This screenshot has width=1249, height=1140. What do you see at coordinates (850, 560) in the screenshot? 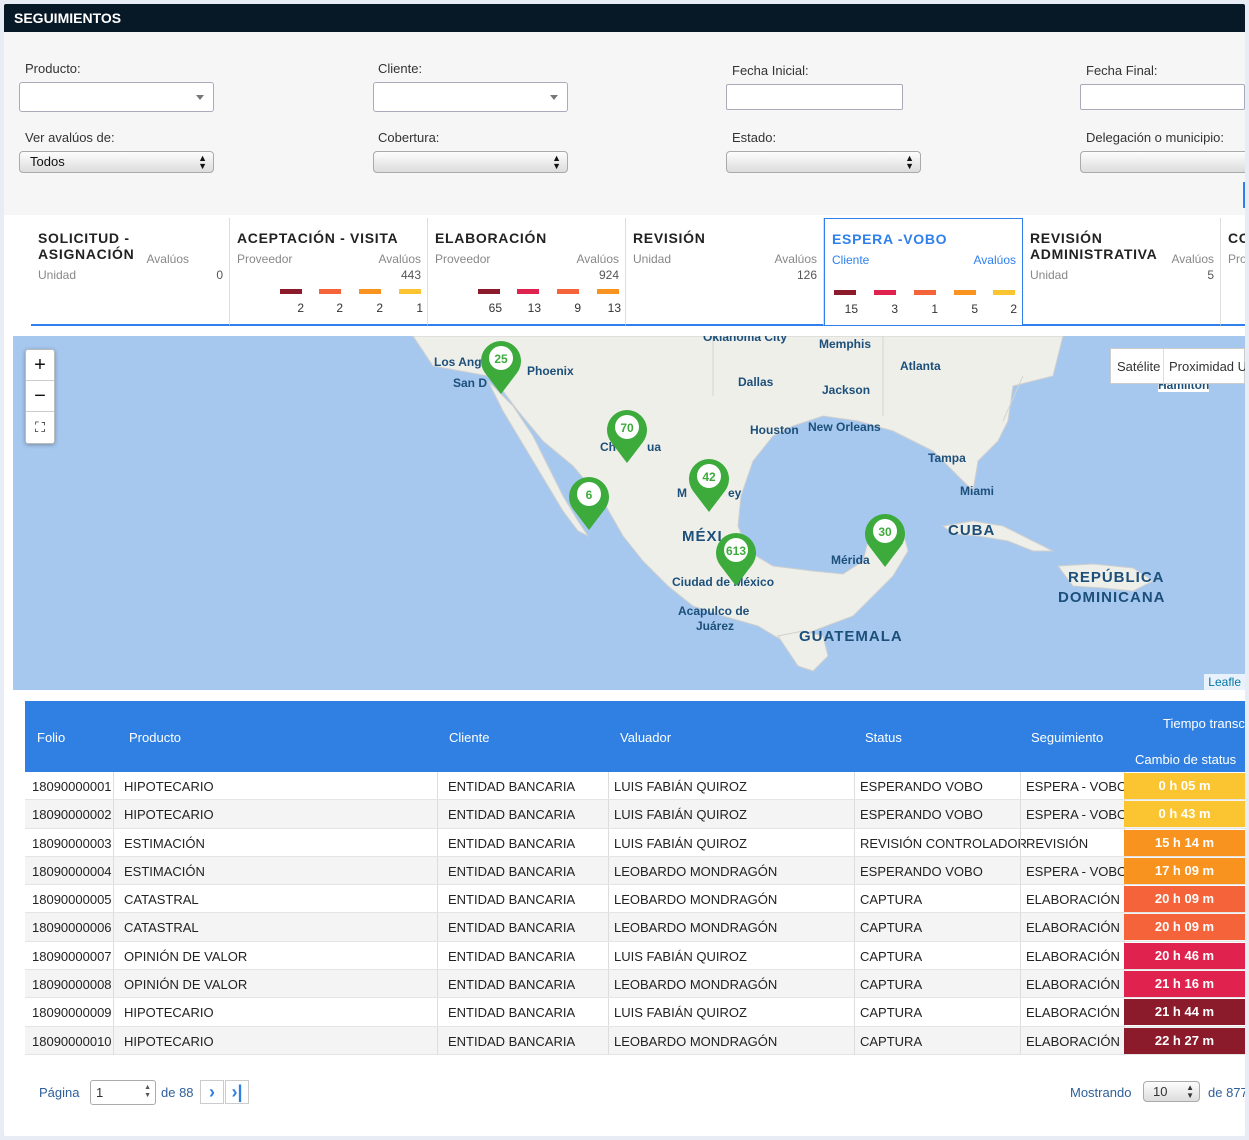
I see `city-label: Mérida` at bounding box center [850, 560].